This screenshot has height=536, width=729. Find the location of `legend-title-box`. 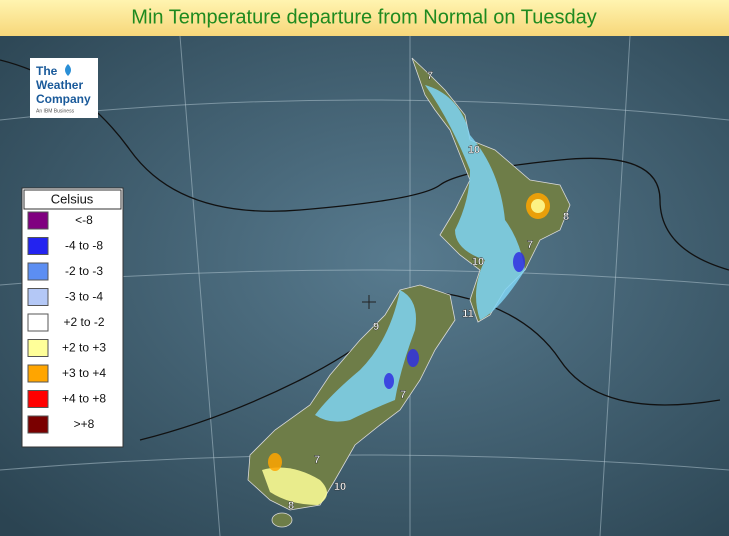

legend-title-box is located at coordinates (72, 199).